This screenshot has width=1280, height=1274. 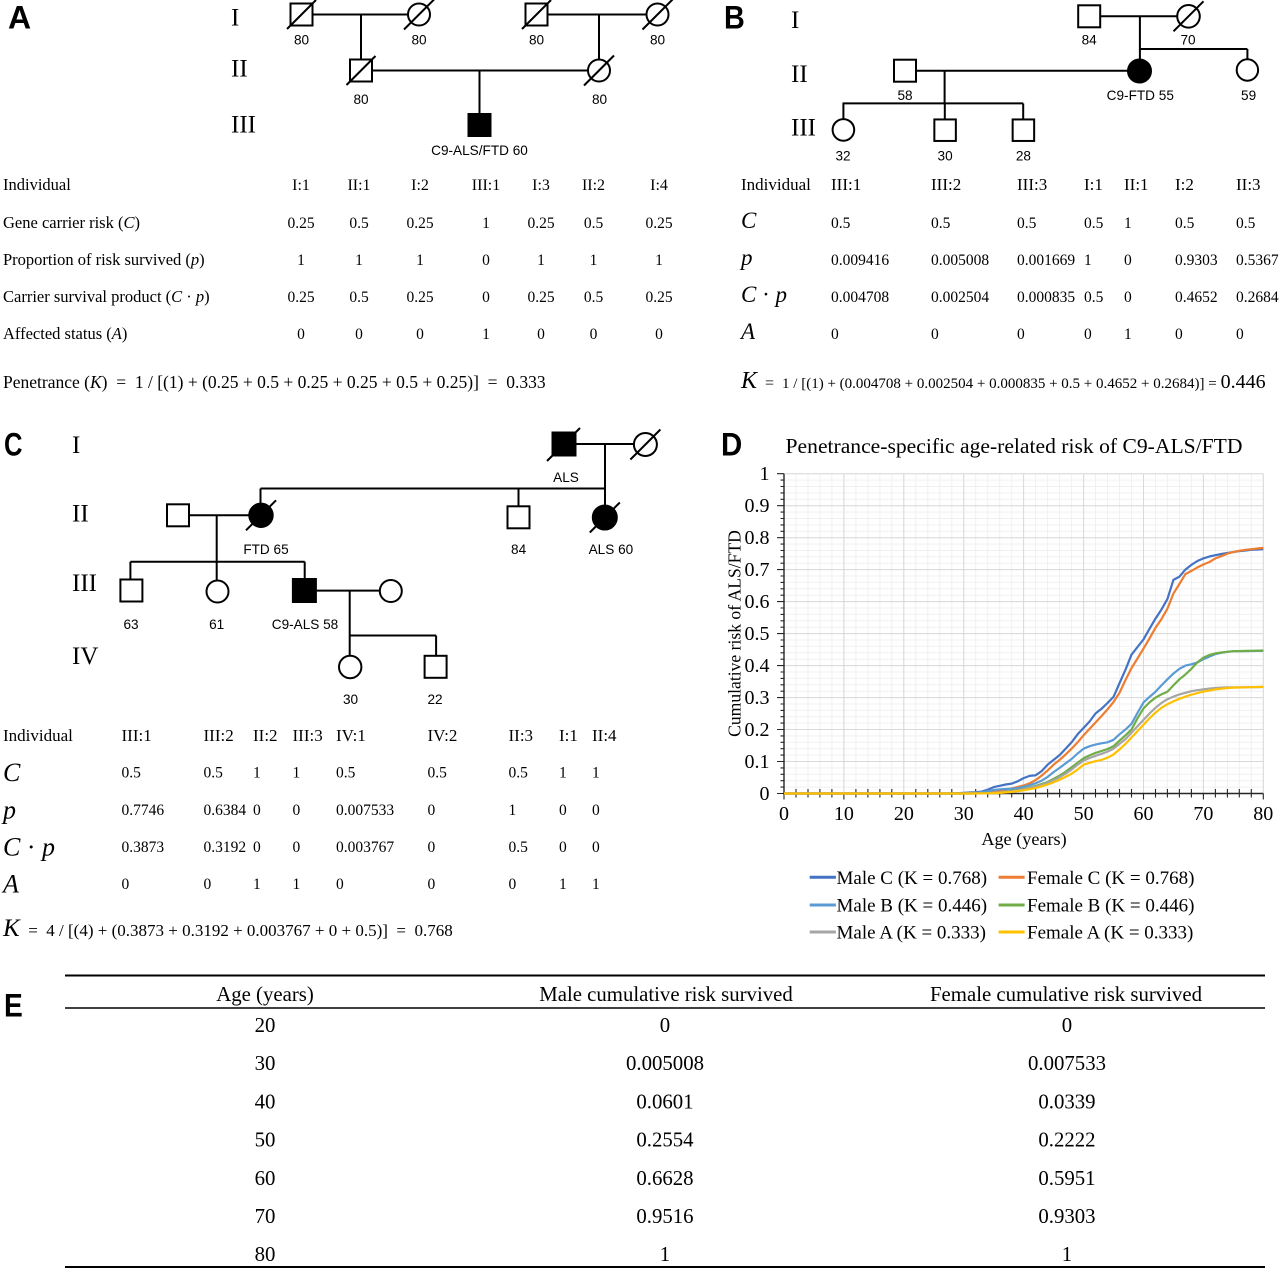 I want to click on svg-text: 0.6628, so click(x=664, y=1178).